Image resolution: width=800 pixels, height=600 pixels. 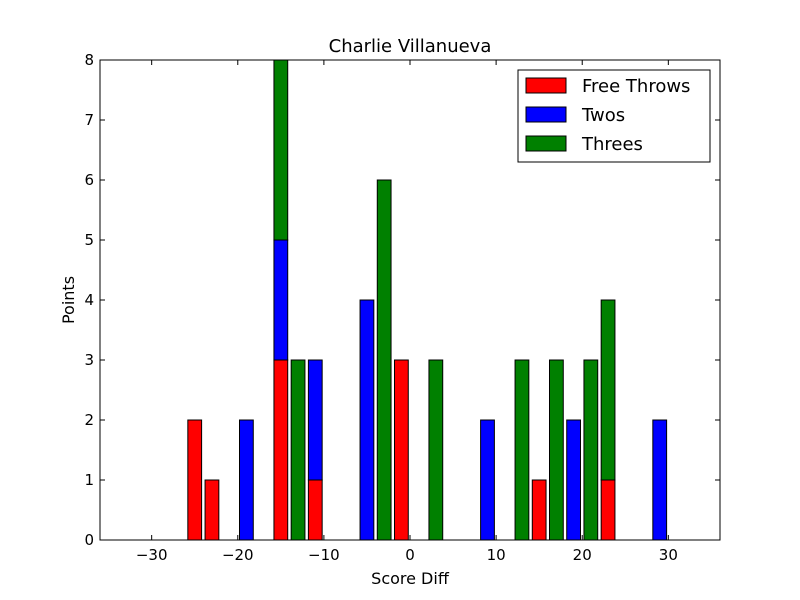 I want to click on x-tick-label: −10, so click(x=324, y=555).